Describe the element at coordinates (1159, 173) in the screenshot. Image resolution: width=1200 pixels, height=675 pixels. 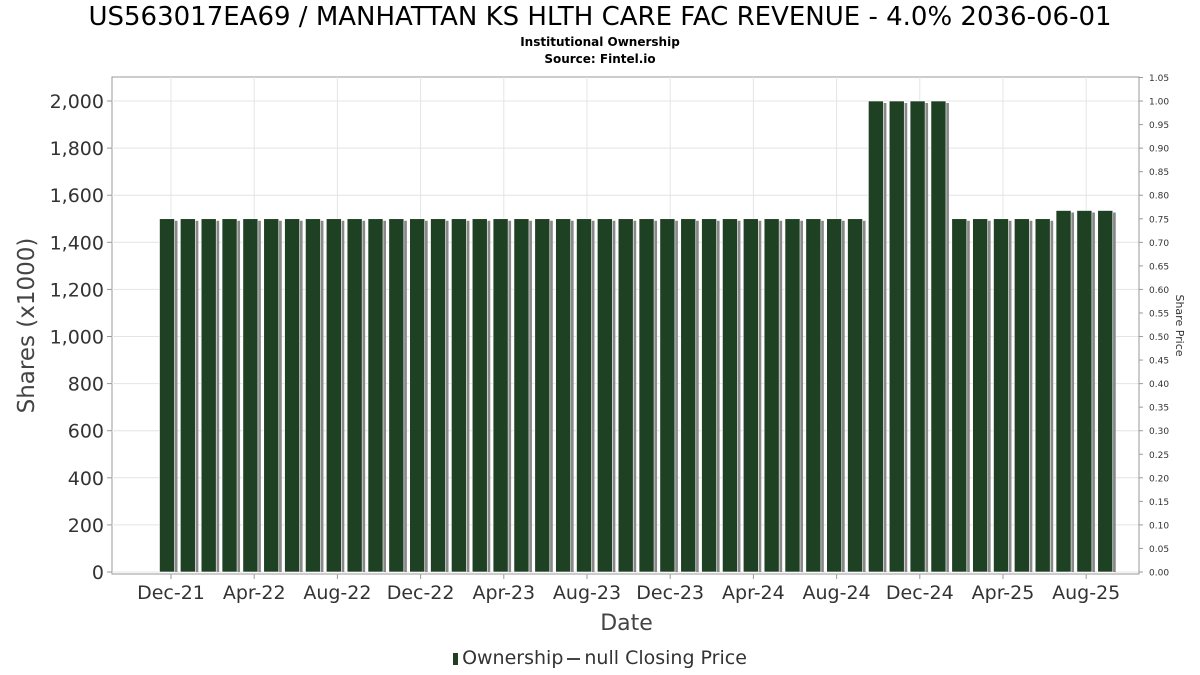
I see `y2-tick-label: 0.85` at that location.